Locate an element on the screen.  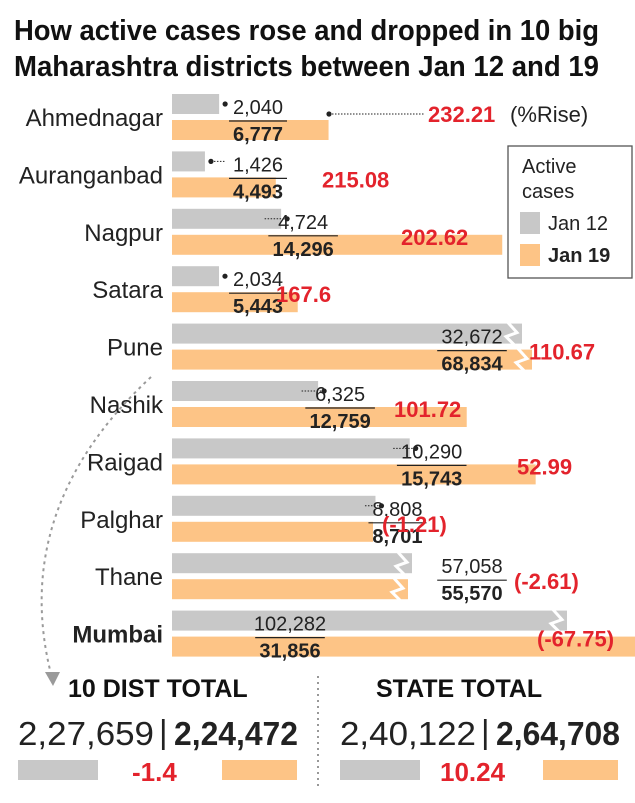
legend: Active cases Jan 12 Jan 19 is located at coordinates (570, 212).